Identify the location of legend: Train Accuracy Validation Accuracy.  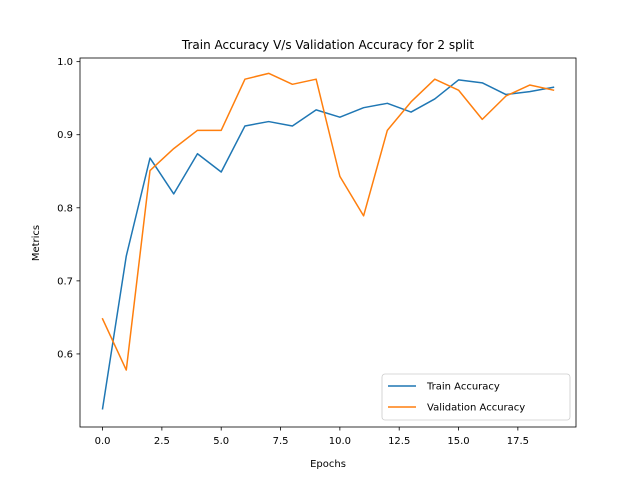
(476, 397).